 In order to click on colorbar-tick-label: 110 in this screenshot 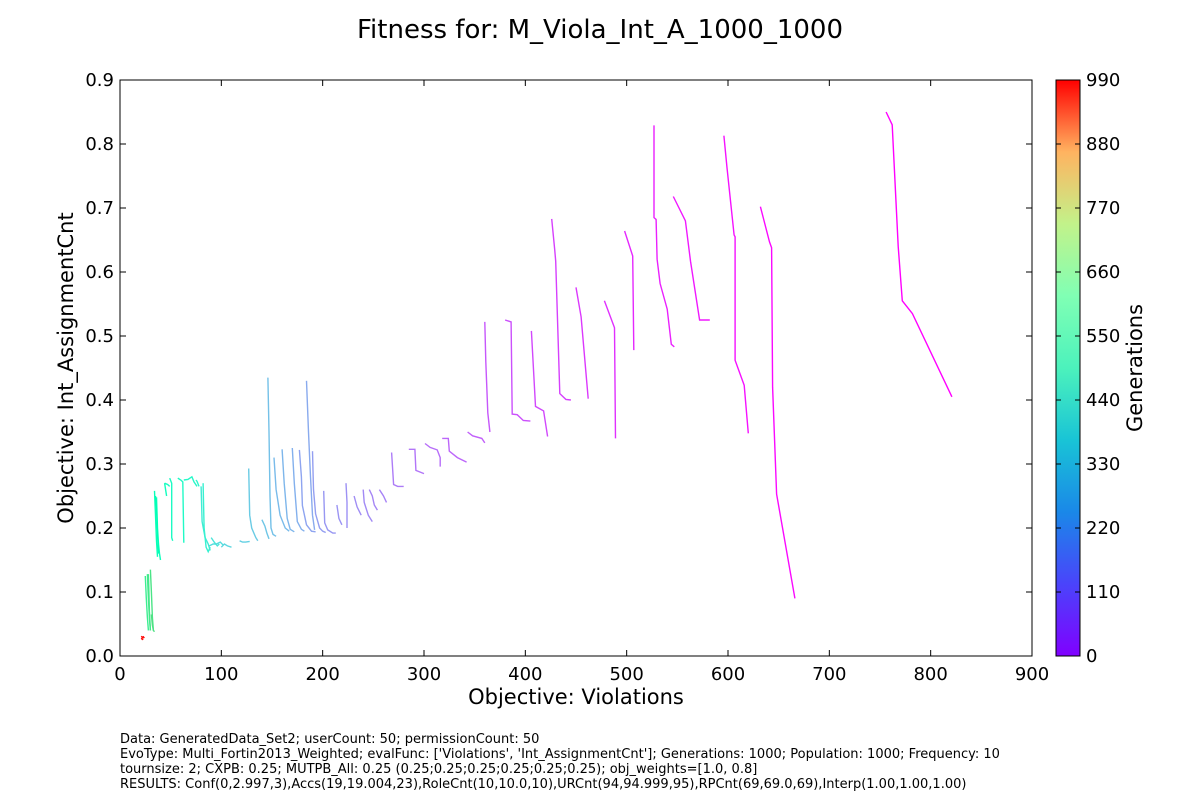, I will do `click(1103, 592)`.